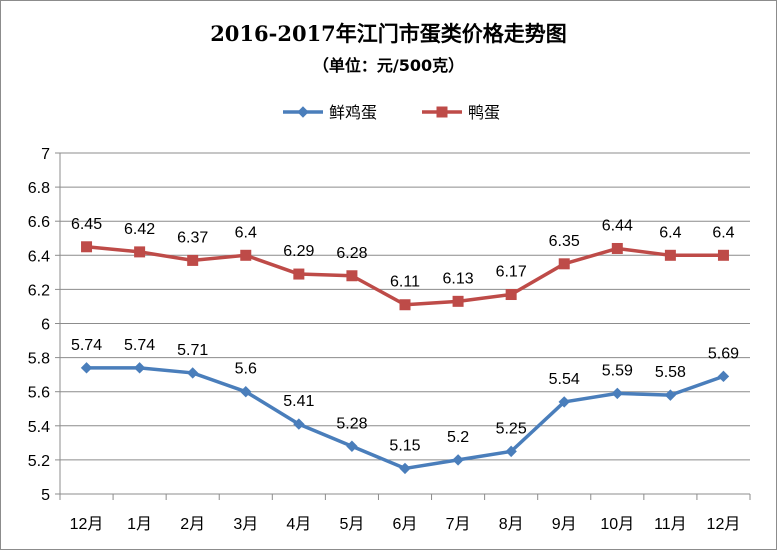 Image resolution: width=777 pixels, height=550 pixels. Describe the element at coordinates (484, 112) in the screenshot. I see `legend-label: 鸭蛋` at that location.